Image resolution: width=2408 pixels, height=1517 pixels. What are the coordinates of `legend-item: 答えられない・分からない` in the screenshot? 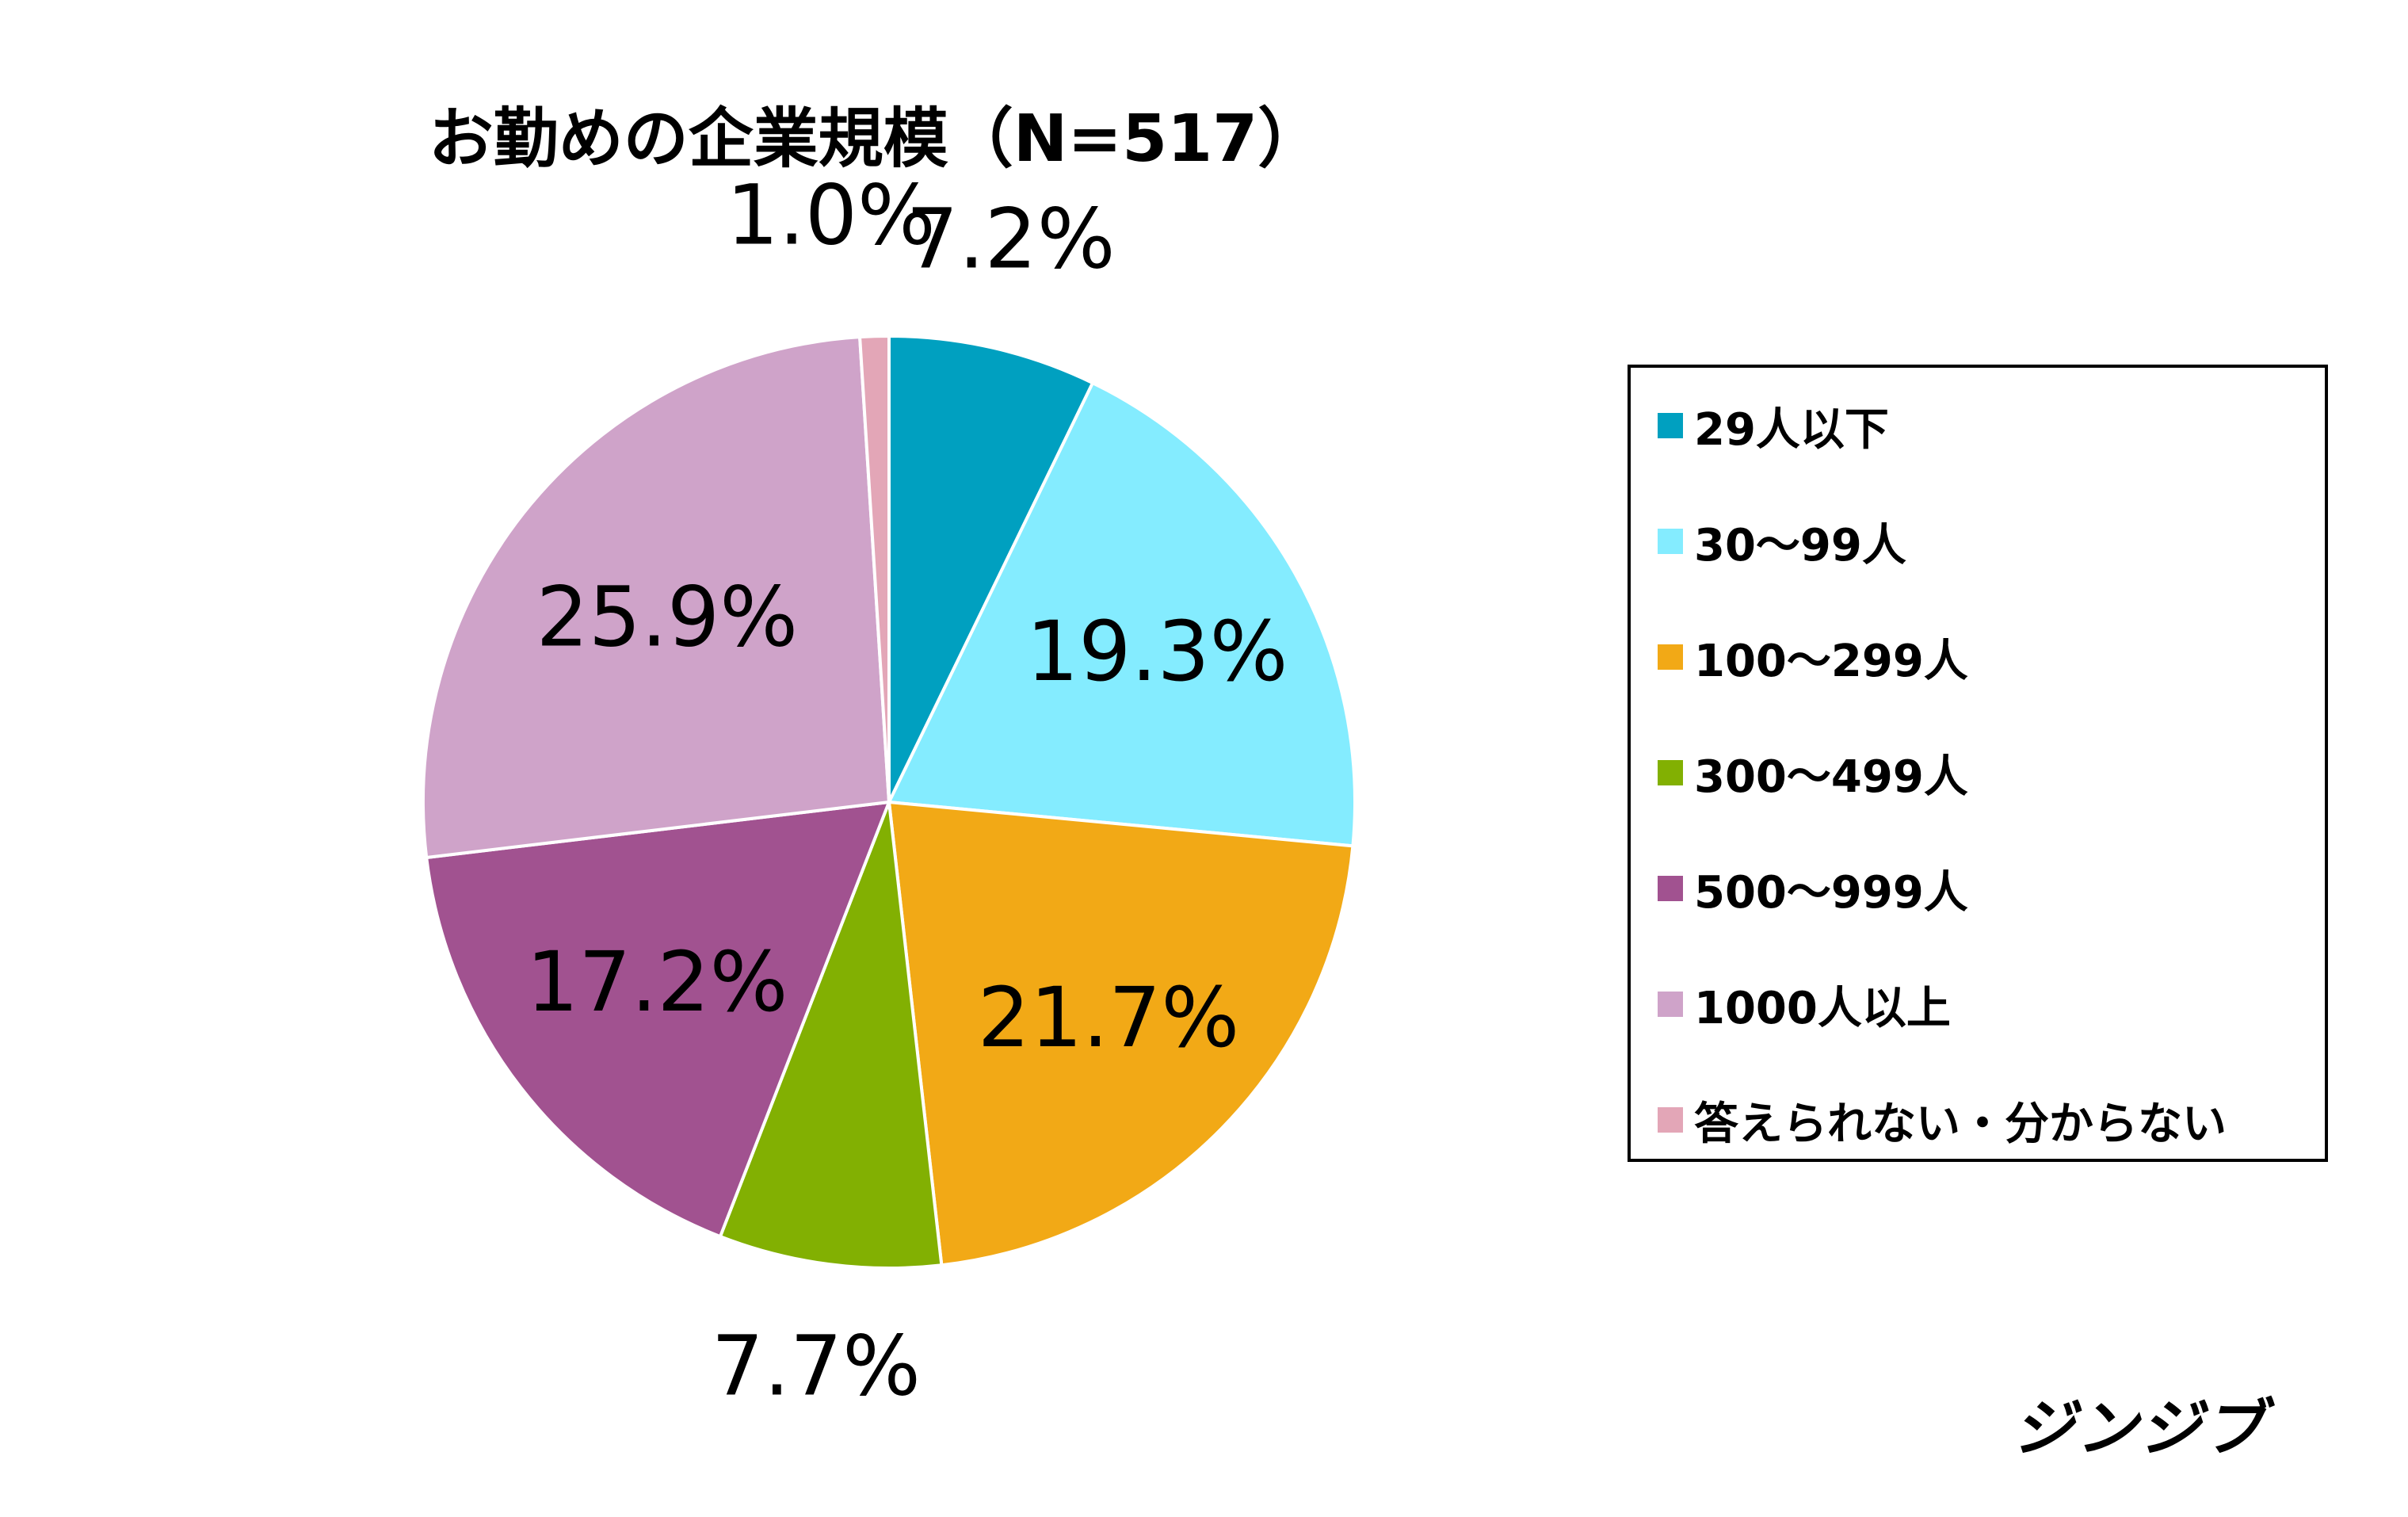 It's located at (1942, 1121).